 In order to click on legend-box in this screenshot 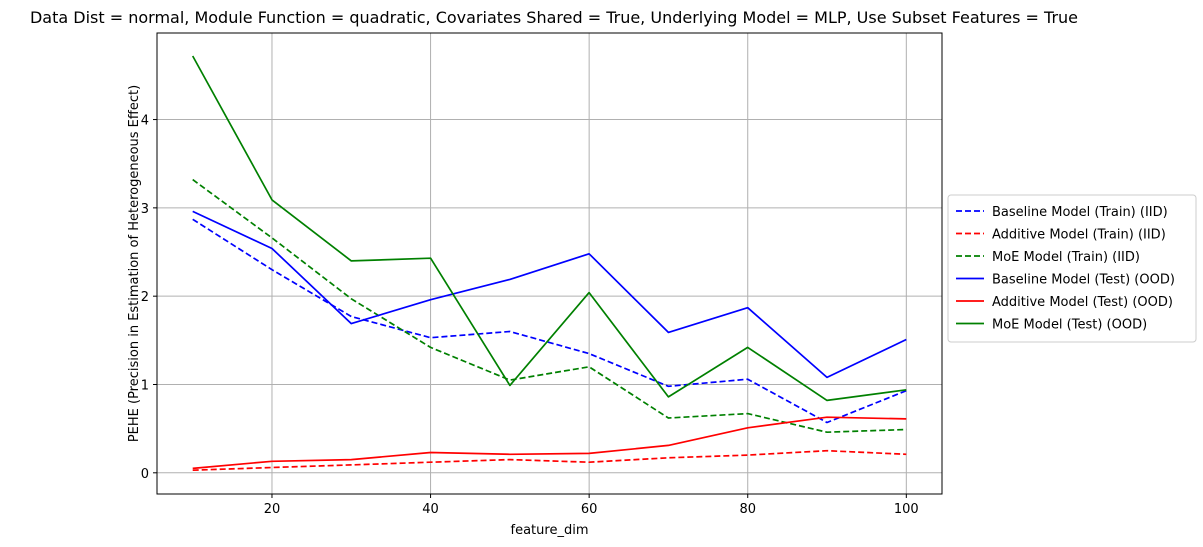, I will do `click(1072, 268)`.